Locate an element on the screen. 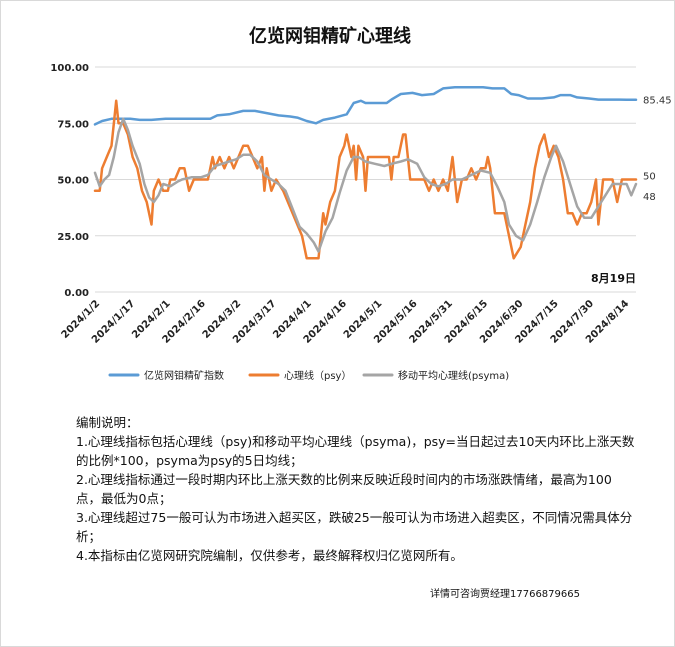 The height and width of the screenshot is (647, 675). y-tick-label: 50.00 is located at coordinates (73, 181).